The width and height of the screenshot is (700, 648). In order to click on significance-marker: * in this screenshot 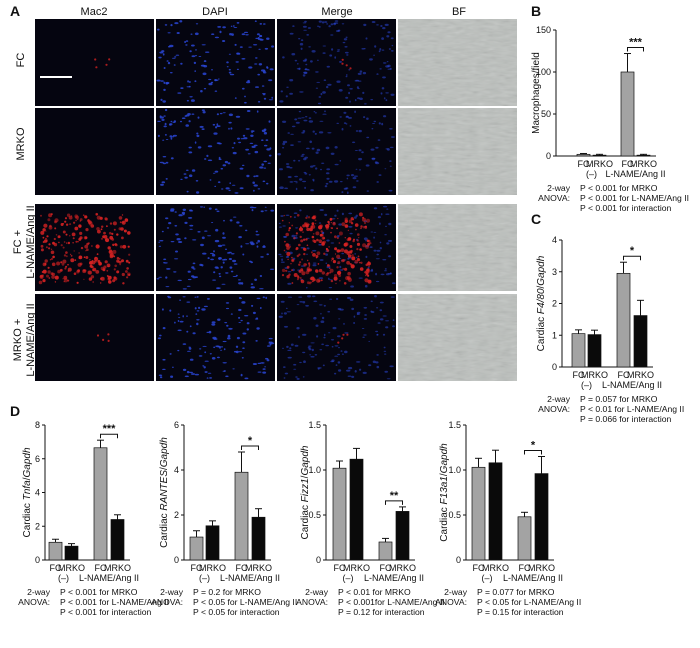, I will do `click(632, 251)`.